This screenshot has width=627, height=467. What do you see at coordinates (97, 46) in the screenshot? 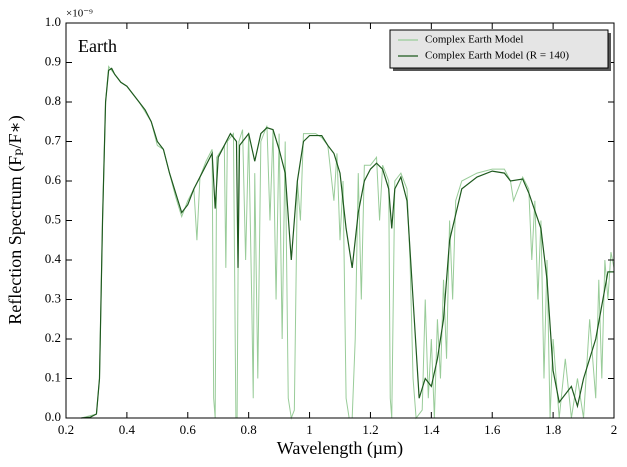
I see `annotation: Earth` at bounding box center [97, 46].